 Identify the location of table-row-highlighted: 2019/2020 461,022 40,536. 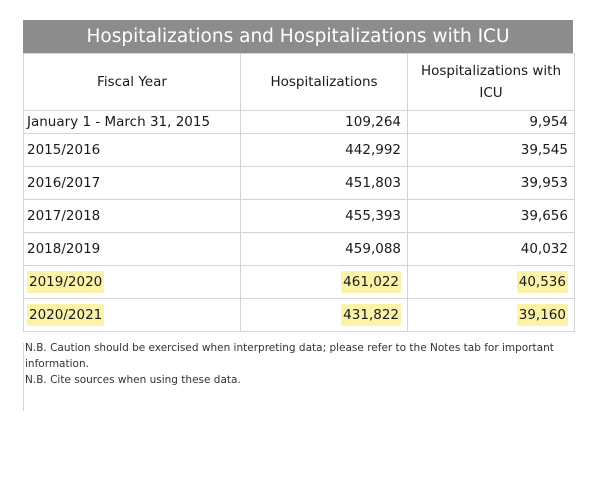
(299, 282).